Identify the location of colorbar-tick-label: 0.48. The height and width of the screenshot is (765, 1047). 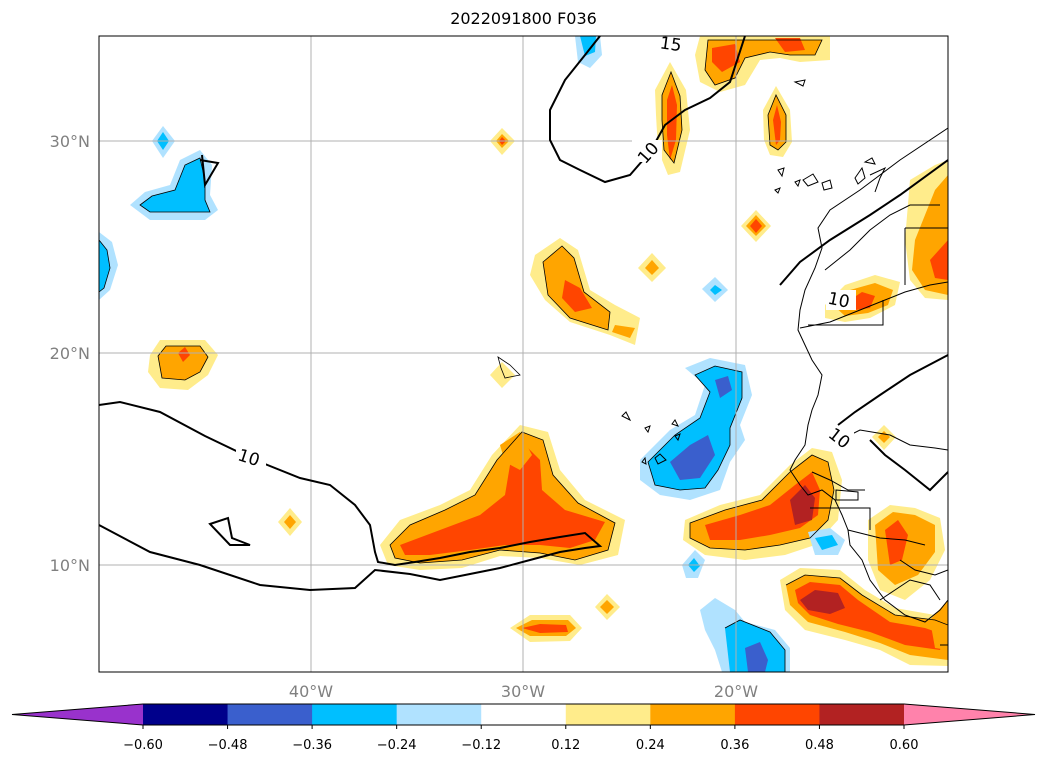
(819, 745).